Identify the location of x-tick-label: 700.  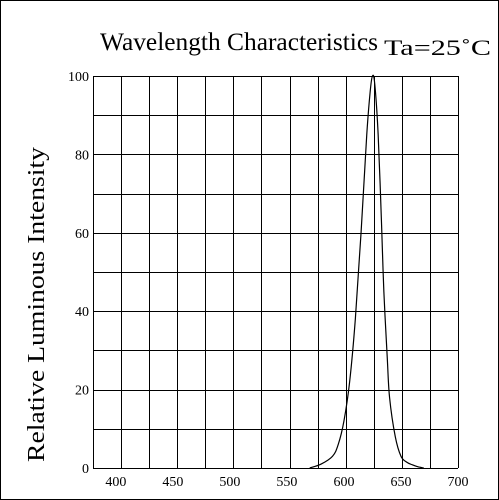
(458, 482).